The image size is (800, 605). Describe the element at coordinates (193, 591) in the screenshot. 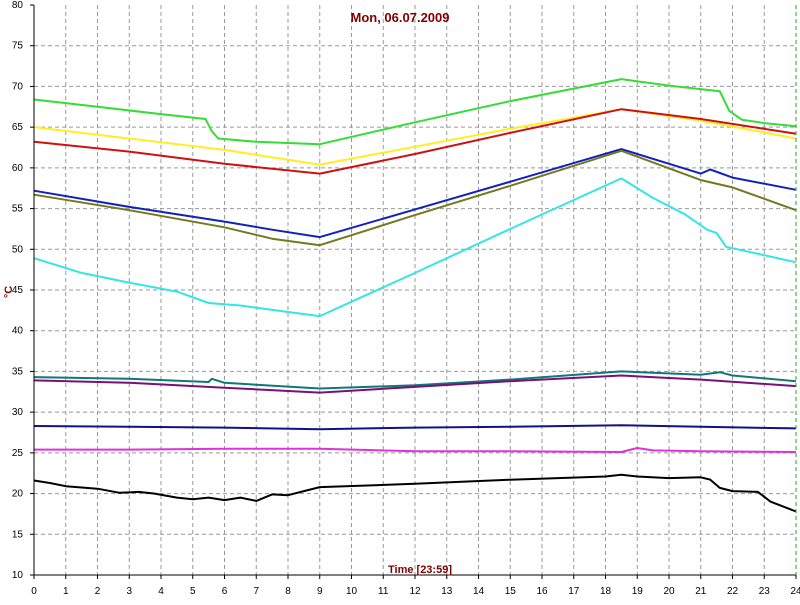

I see `x-tick-label: 5` at that location.